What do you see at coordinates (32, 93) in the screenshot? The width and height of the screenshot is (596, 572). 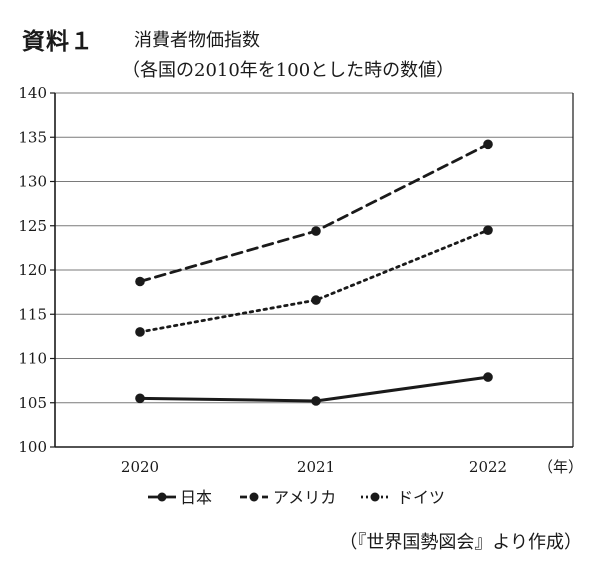 I see `y-tick-label: 140` at bounding box center [32, 93].